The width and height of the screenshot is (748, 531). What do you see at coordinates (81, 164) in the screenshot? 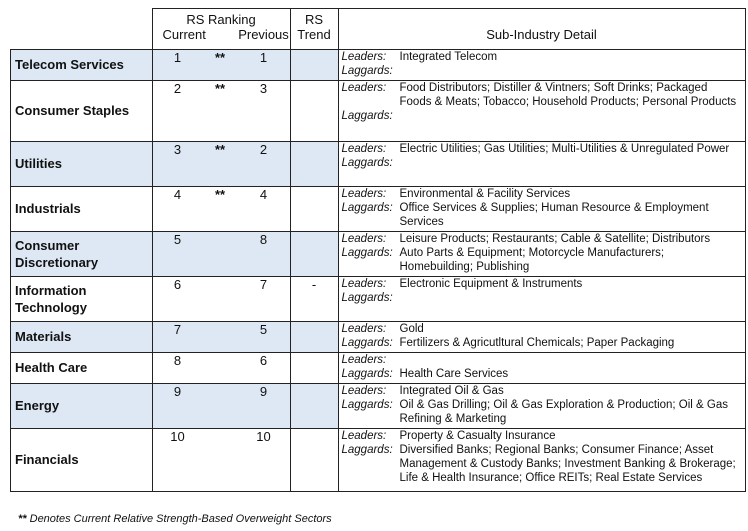
I see `sector-cell: Utilities` at bounding box center [81, 164].